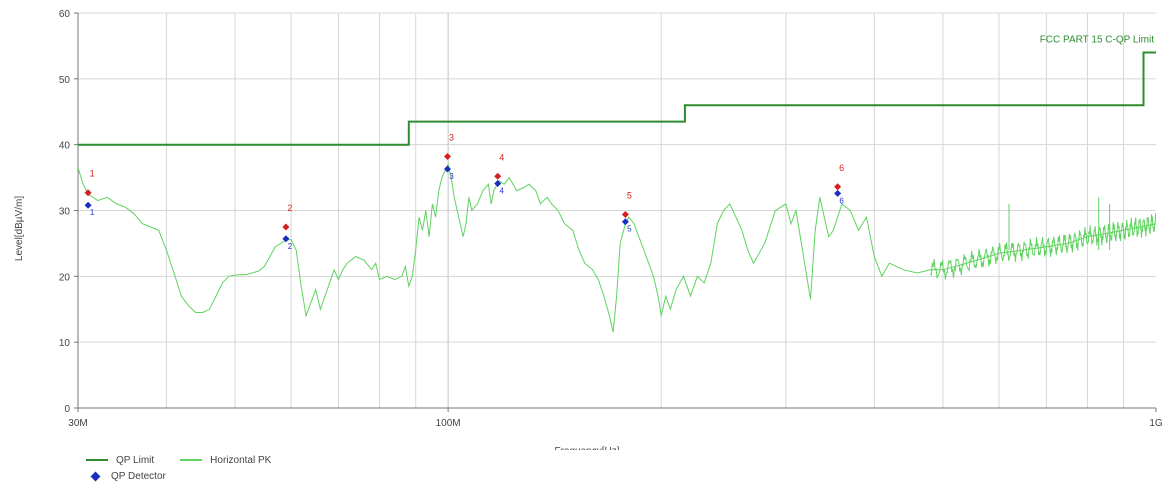  What do you see at coordinates (65, 14) in the screenshot?
I see `y-tick-label: 60` at bounding box center [65, 14].